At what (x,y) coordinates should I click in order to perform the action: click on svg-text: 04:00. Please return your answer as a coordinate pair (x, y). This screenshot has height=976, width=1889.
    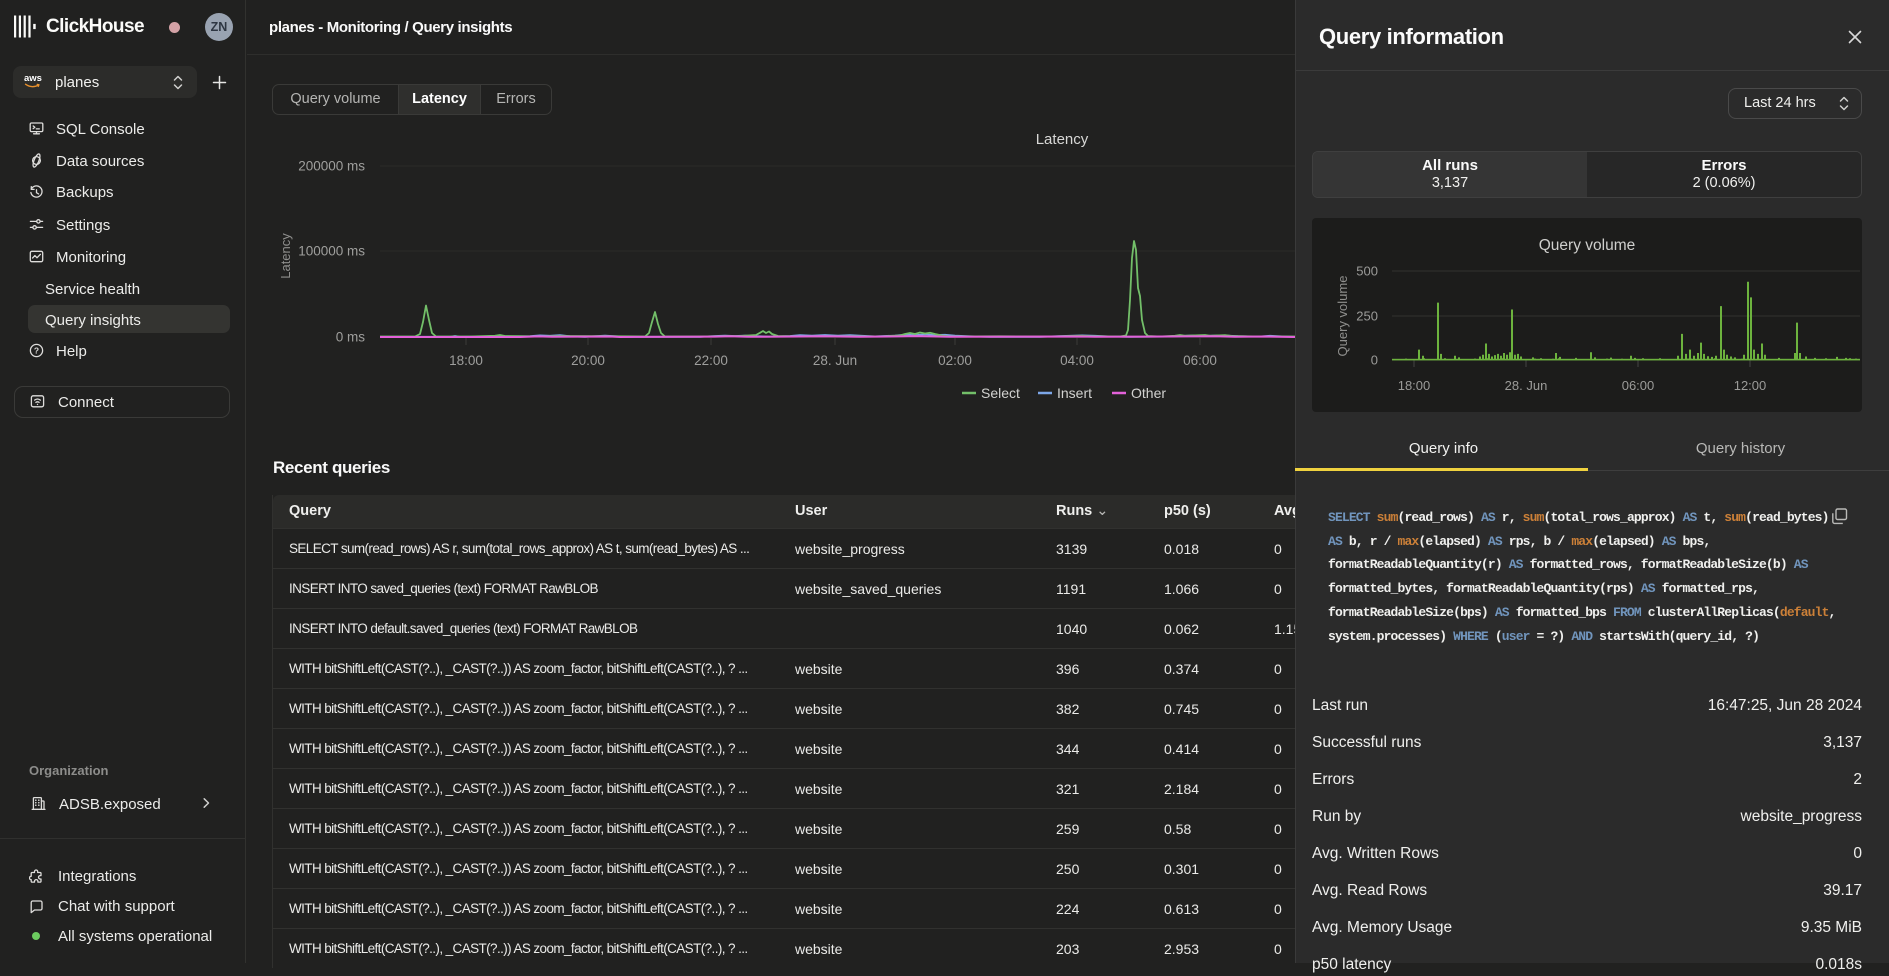
    Looking at the image, I should click on (1077, 360).